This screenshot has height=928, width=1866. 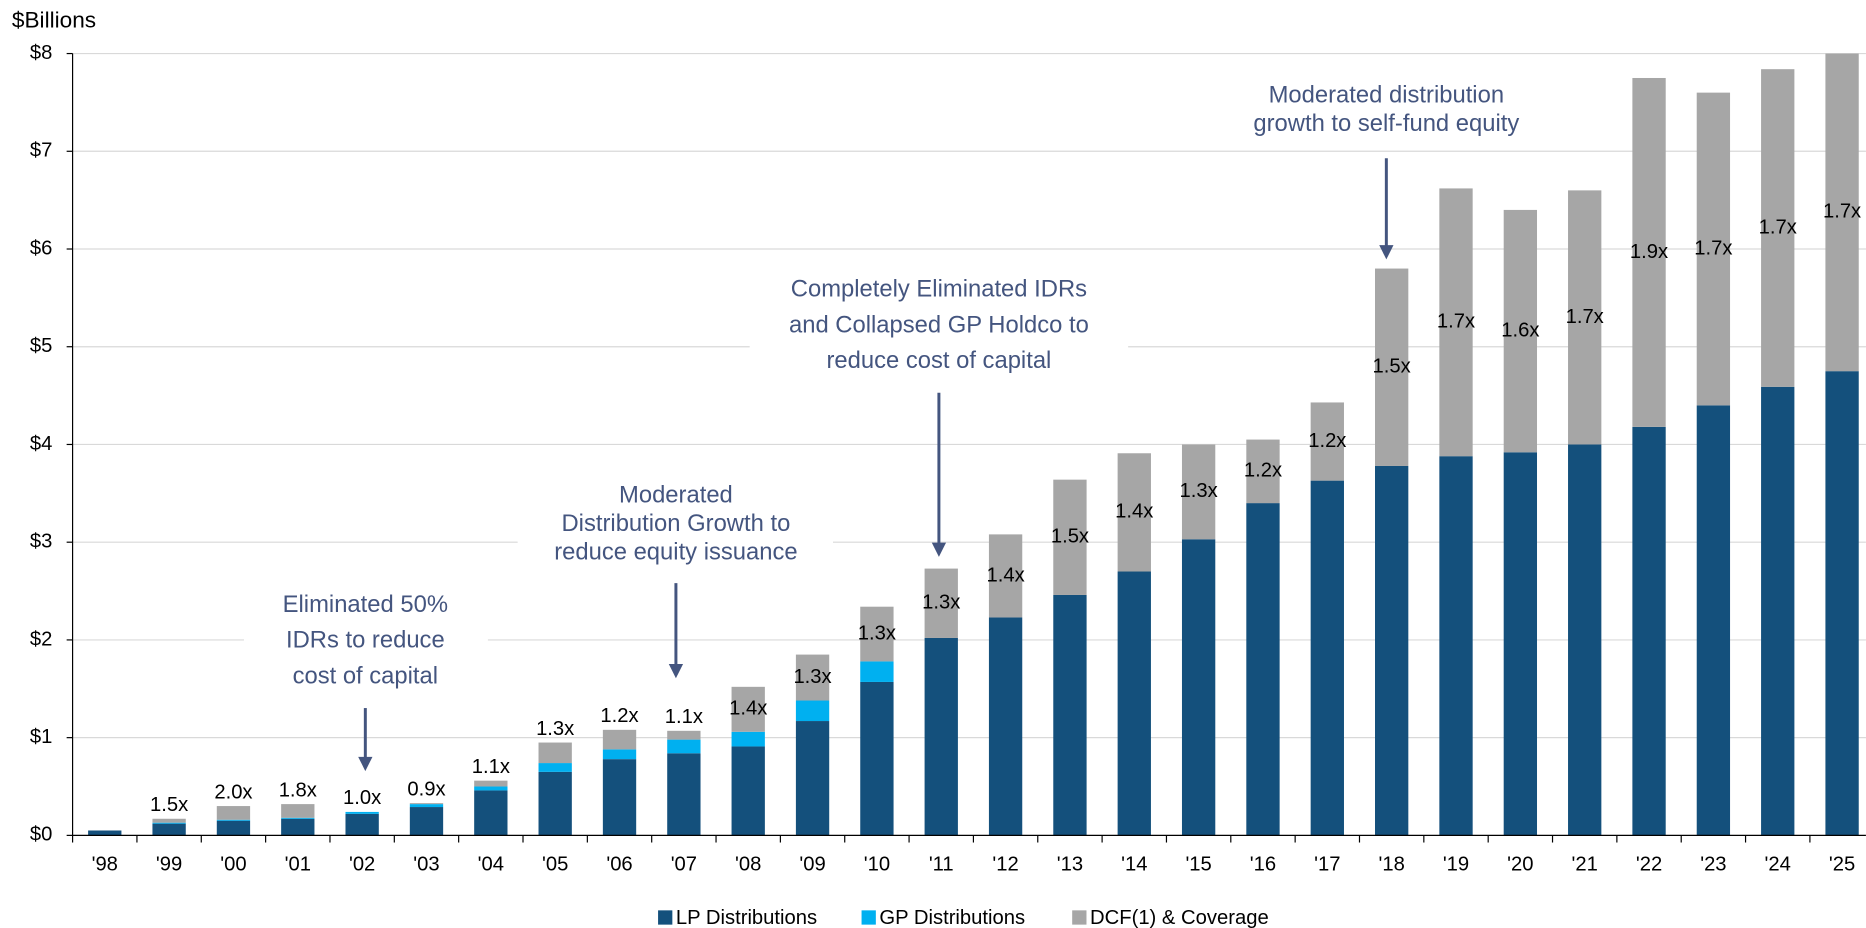 What do you see at coordinates (619, 716) in the screenshot?
I see `coverage-label: 1.2x` at bounding box center [619, 716].